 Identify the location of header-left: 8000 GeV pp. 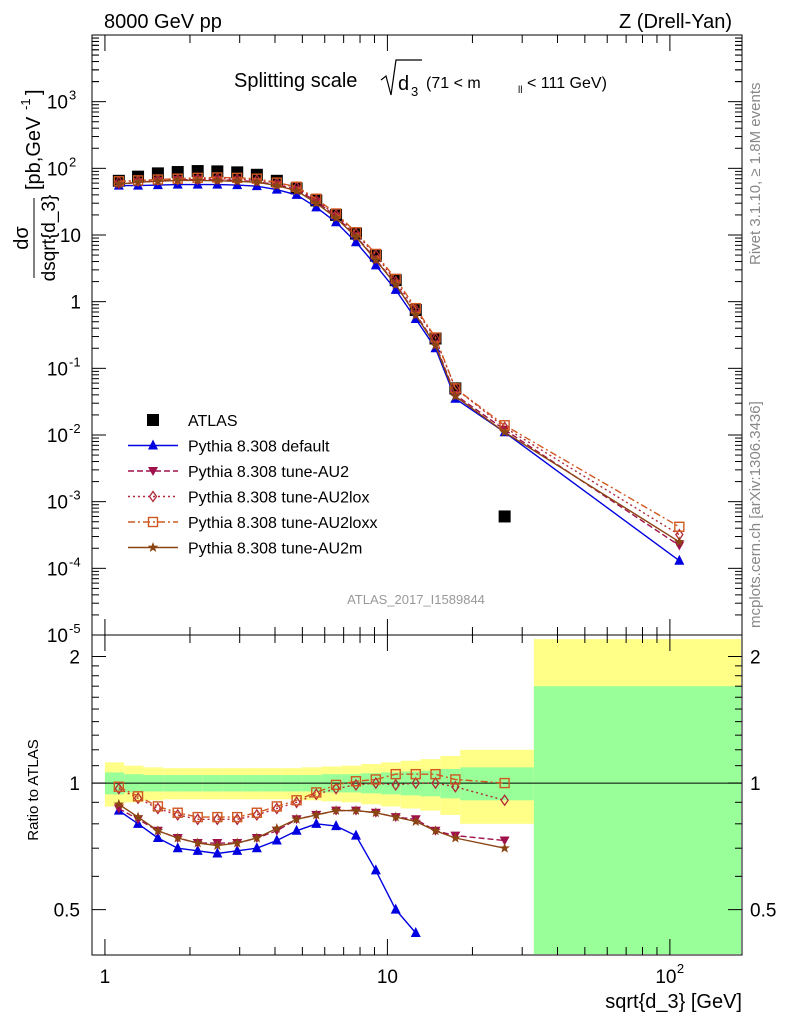
(163, 22).